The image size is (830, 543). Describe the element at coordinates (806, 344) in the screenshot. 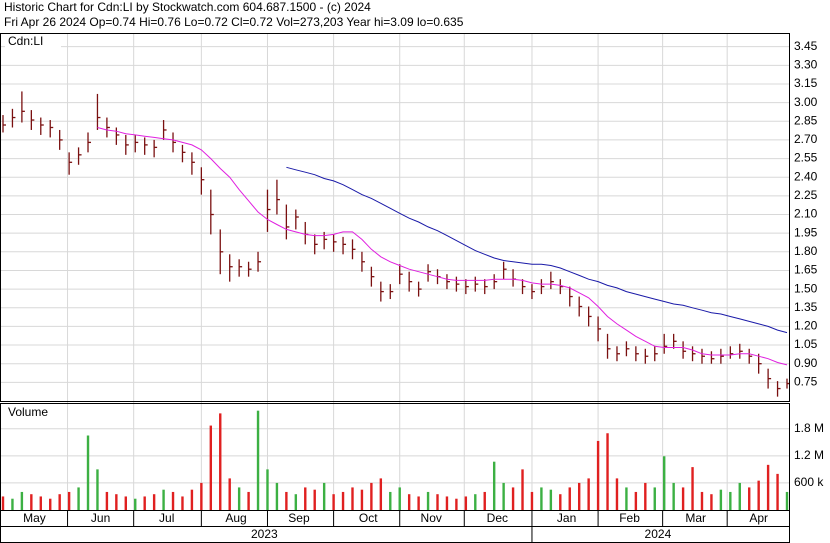

I see `y-tick-label: 1.05` at that location.